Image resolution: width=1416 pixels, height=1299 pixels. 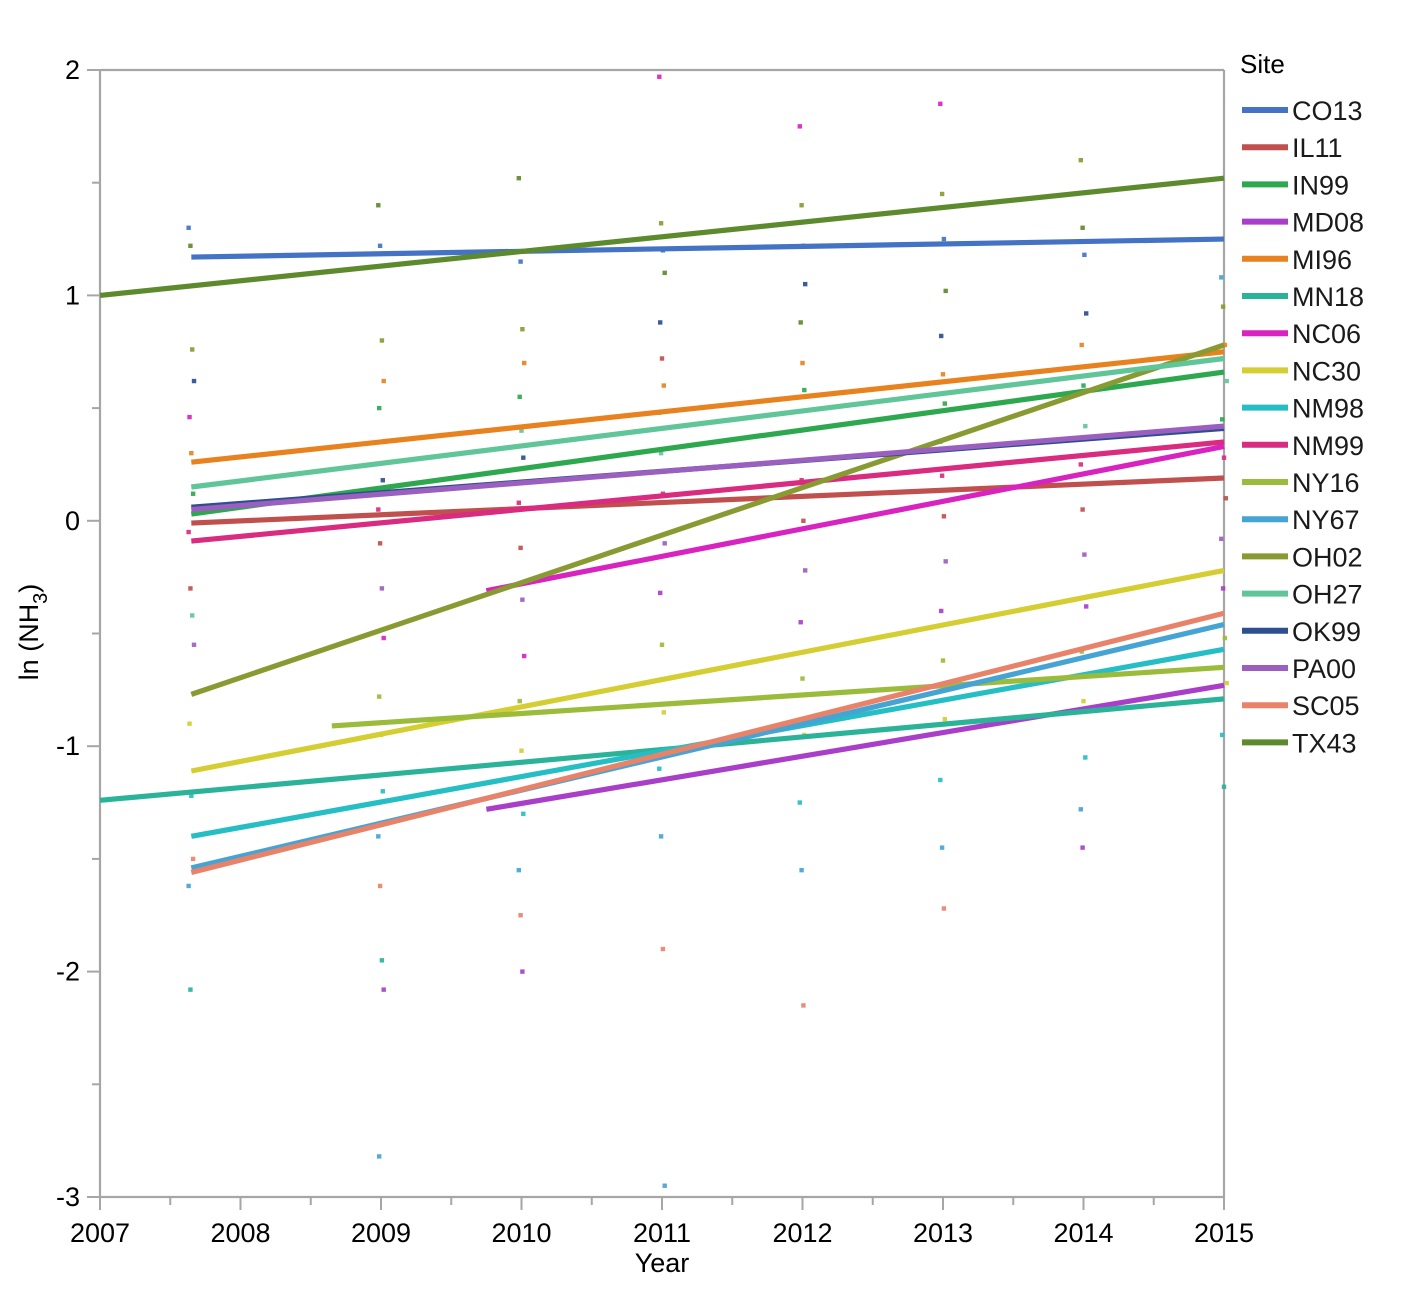 I want to click on legend-label-nc06: NC06, so click(x=1326, y=334).